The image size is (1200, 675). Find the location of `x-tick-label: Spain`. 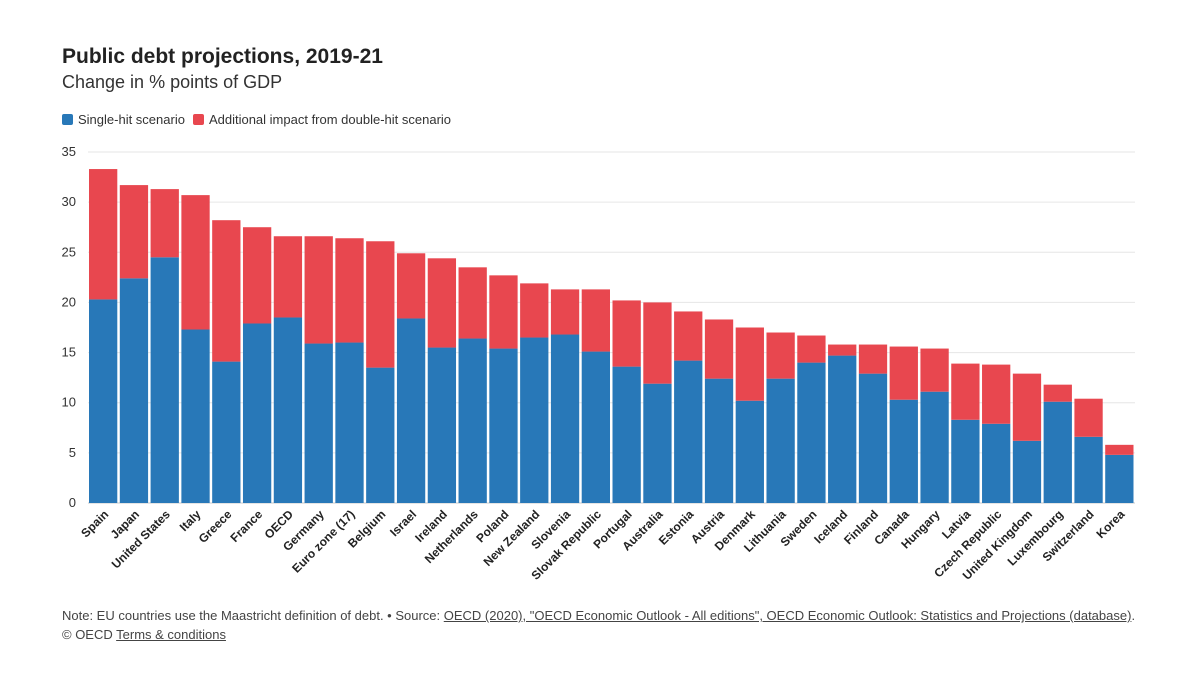

x-tick-label: Spain is located at coordinates (94, 523).